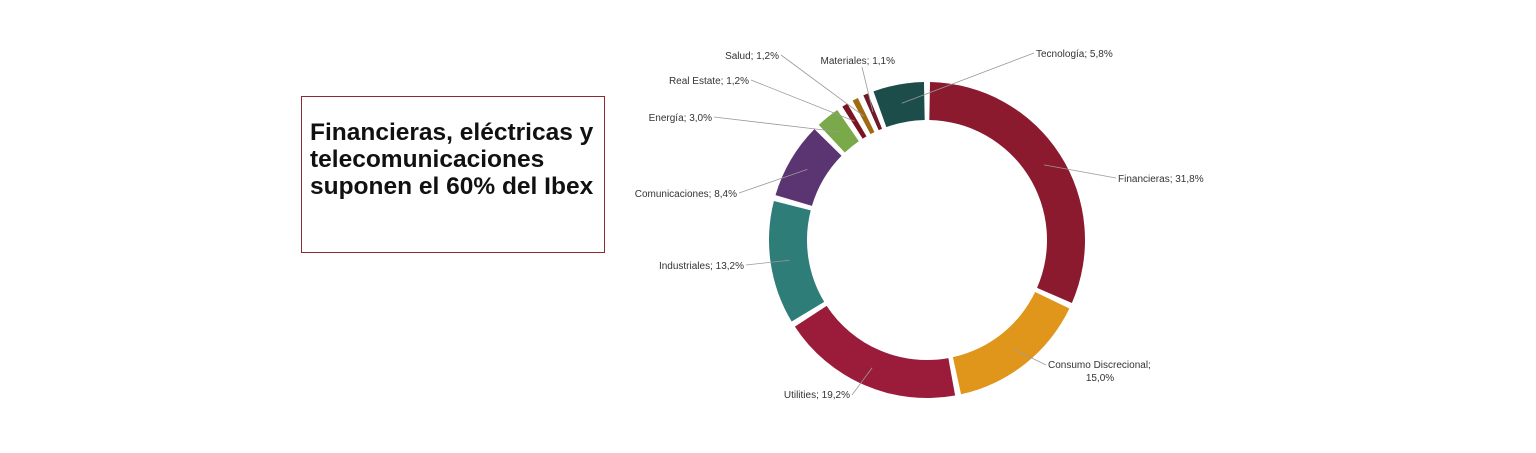 The height and width of the screenshot is (453, 1536). I want to click on slice-label-tecnolog-a: Tecnología; 5,8%, so click(1074, 54).